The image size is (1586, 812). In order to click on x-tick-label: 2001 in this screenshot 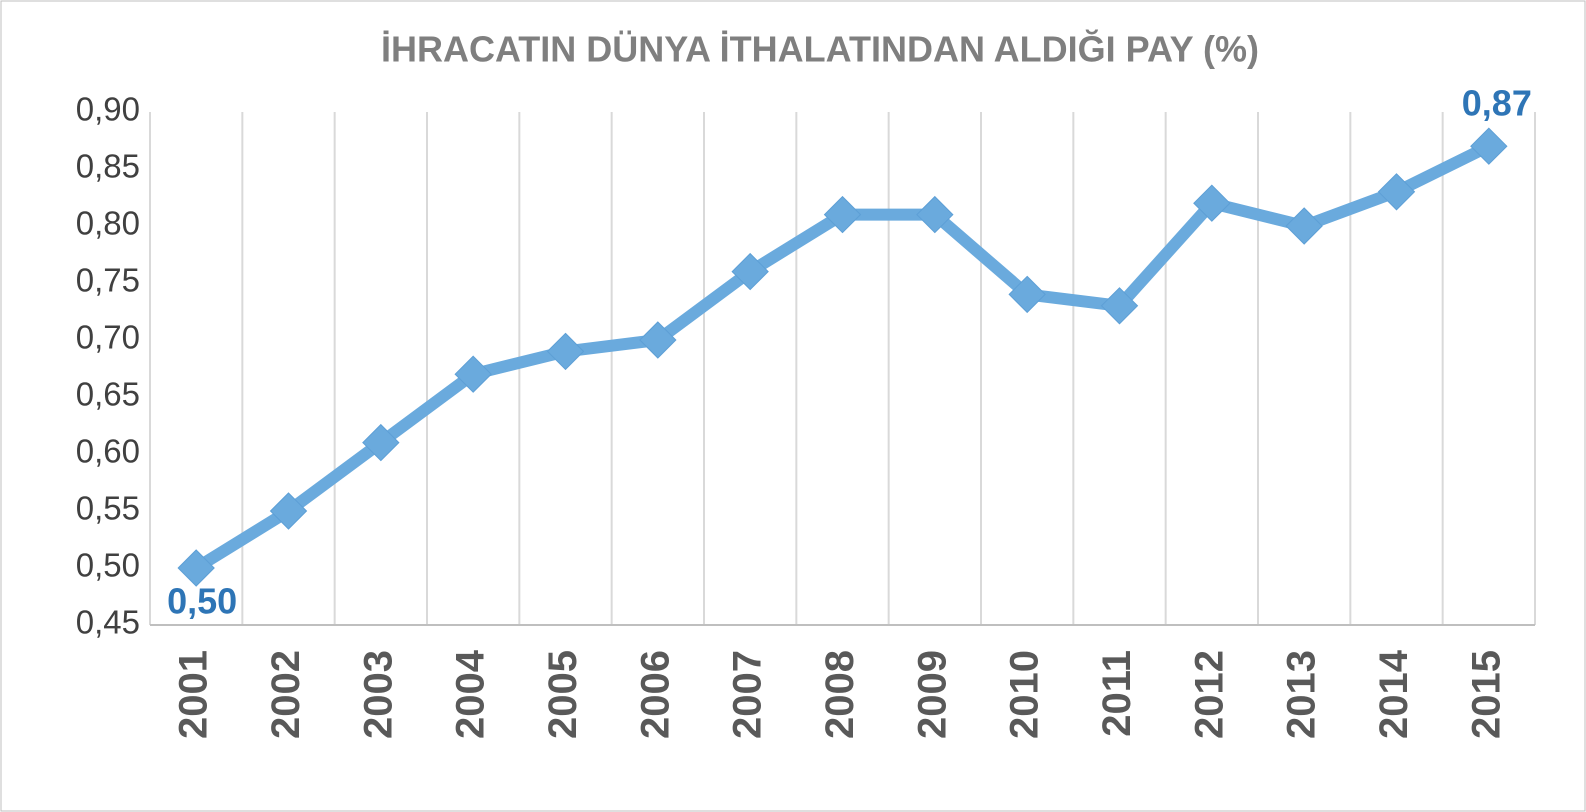, I will do `click(194, 694)`.